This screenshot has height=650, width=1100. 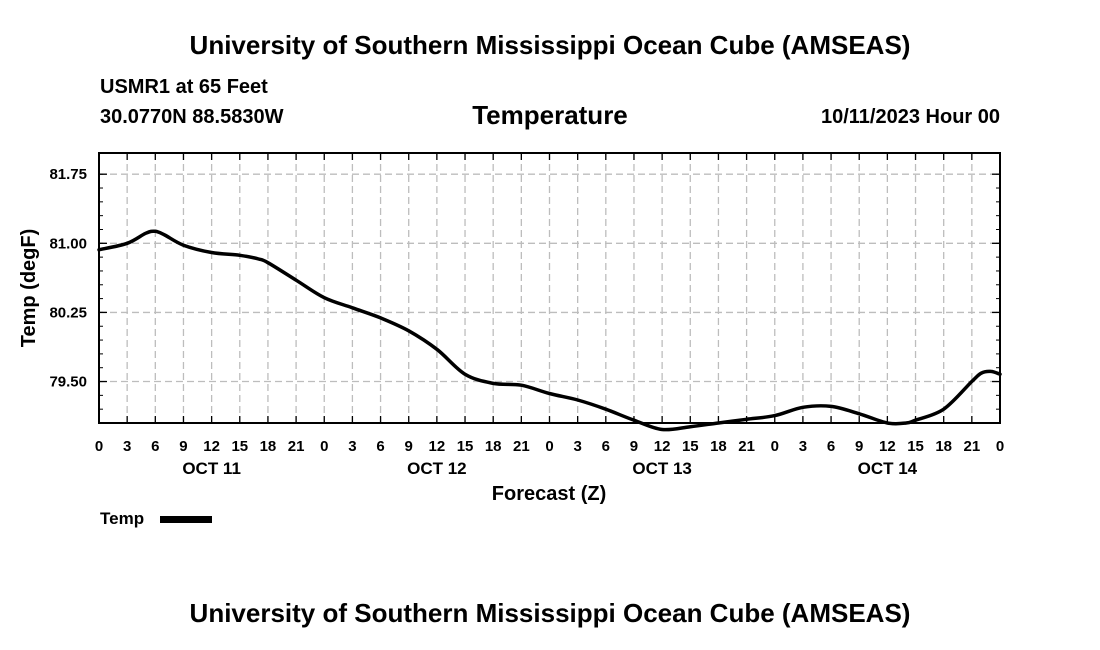 I want to click on y-tick-label: 79.50, so click(x=68, y=382).